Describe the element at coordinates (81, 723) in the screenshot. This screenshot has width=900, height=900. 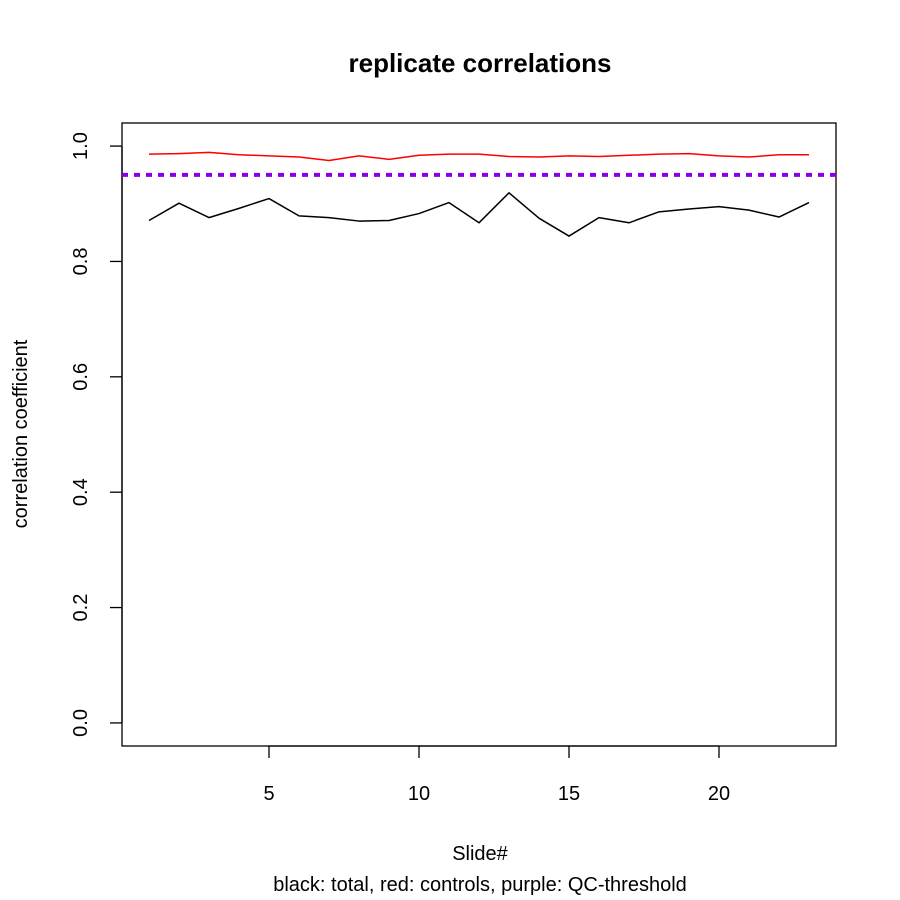
I see `y-tick-label: 0.0` at that location.